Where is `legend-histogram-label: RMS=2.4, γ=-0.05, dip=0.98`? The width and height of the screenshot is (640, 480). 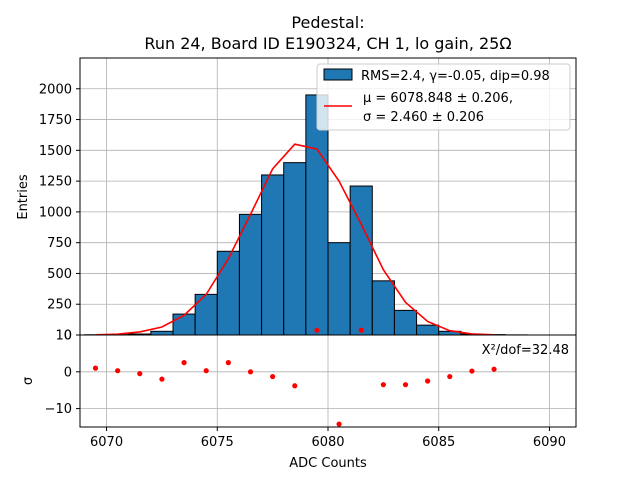
legend-histogram-label: RMS=2.4, γ=-0.05, dip=0.98 is located at coordinates (455, 76).